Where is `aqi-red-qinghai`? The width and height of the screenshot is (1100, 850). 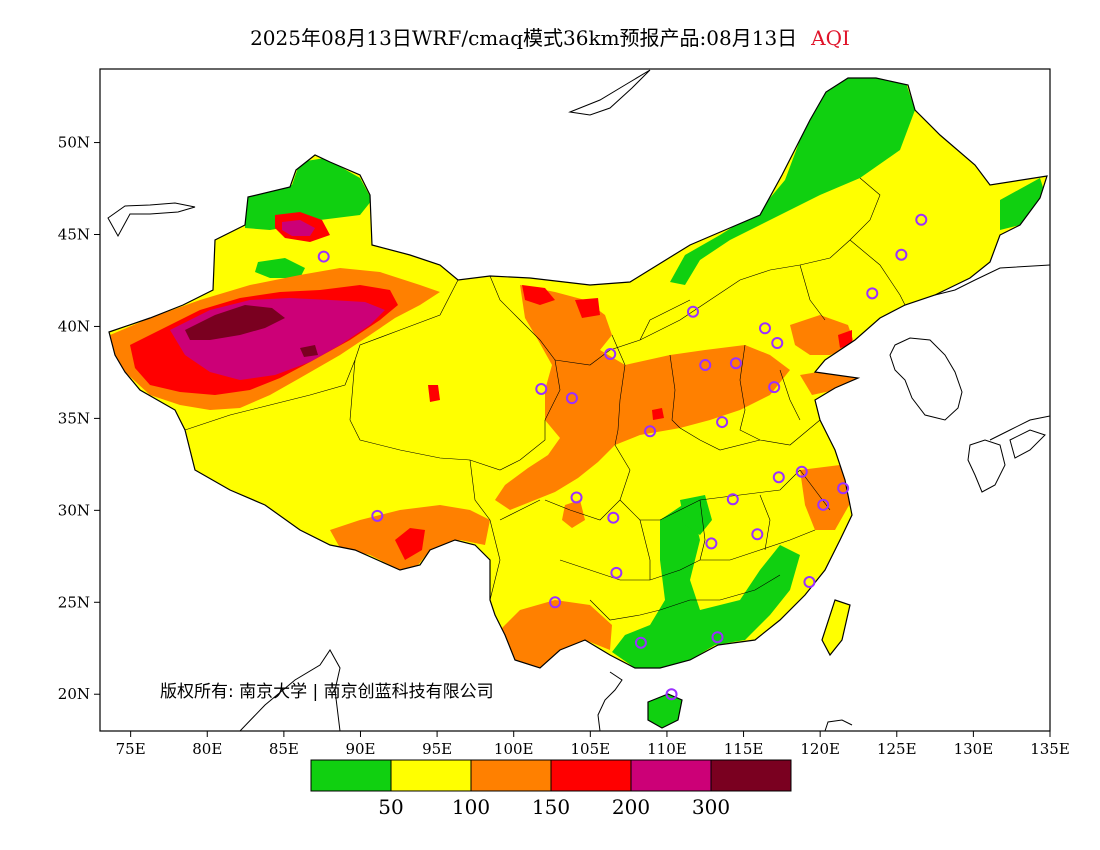 aqi-red-qinghai is located at coordinates (434, 393).